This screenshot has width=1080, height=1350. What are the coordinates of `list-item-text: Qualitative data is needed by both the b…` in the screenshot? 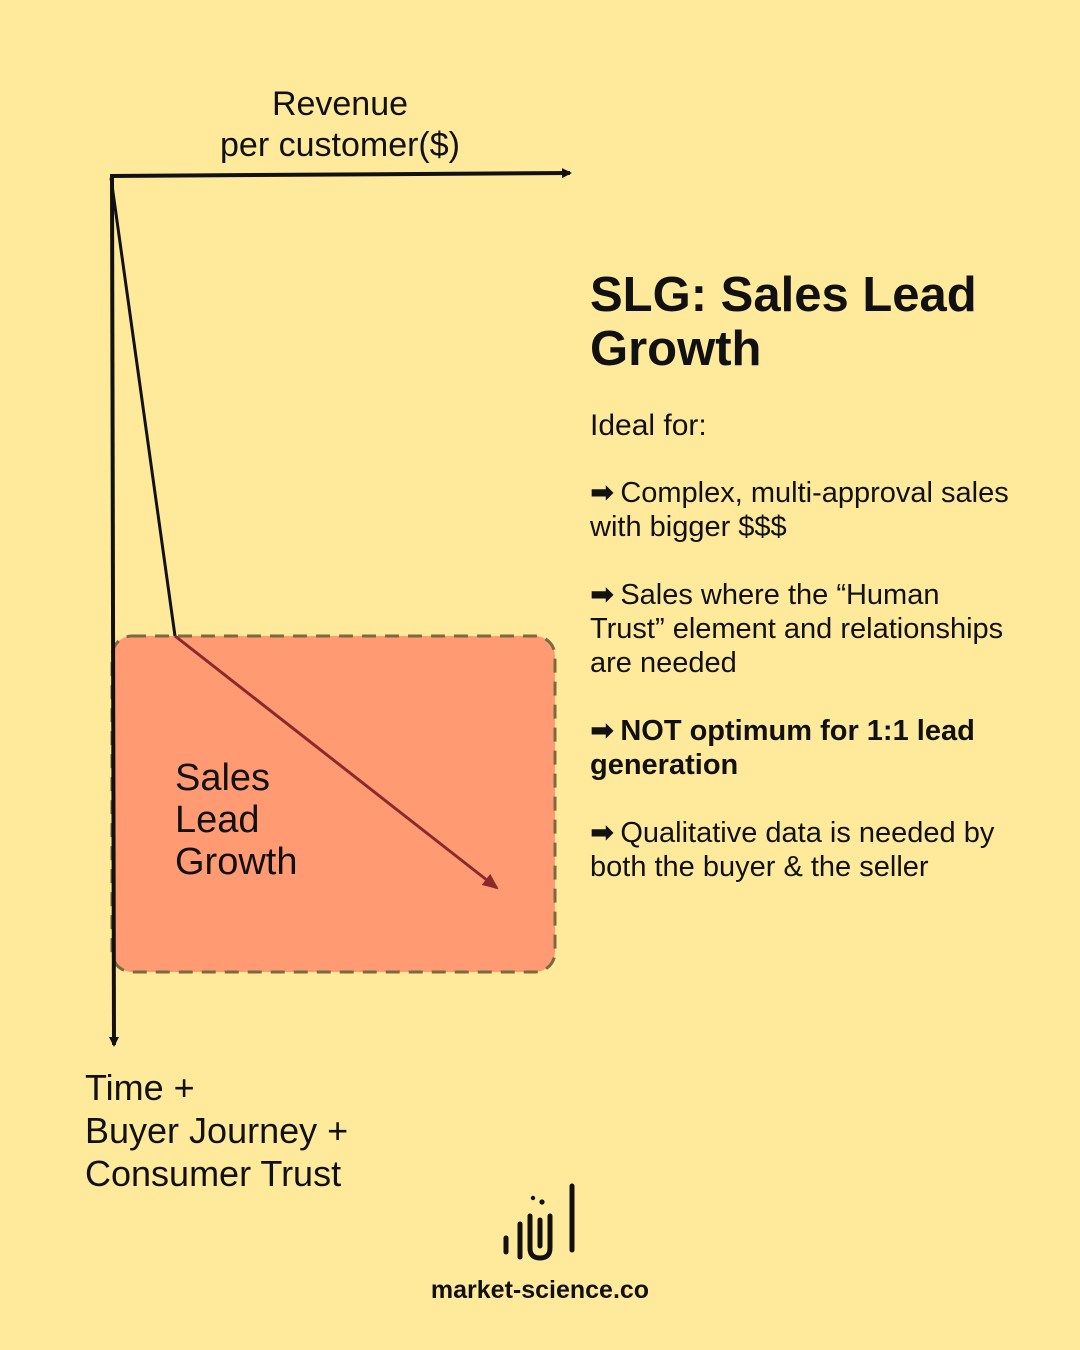 It's located at (792, 850).